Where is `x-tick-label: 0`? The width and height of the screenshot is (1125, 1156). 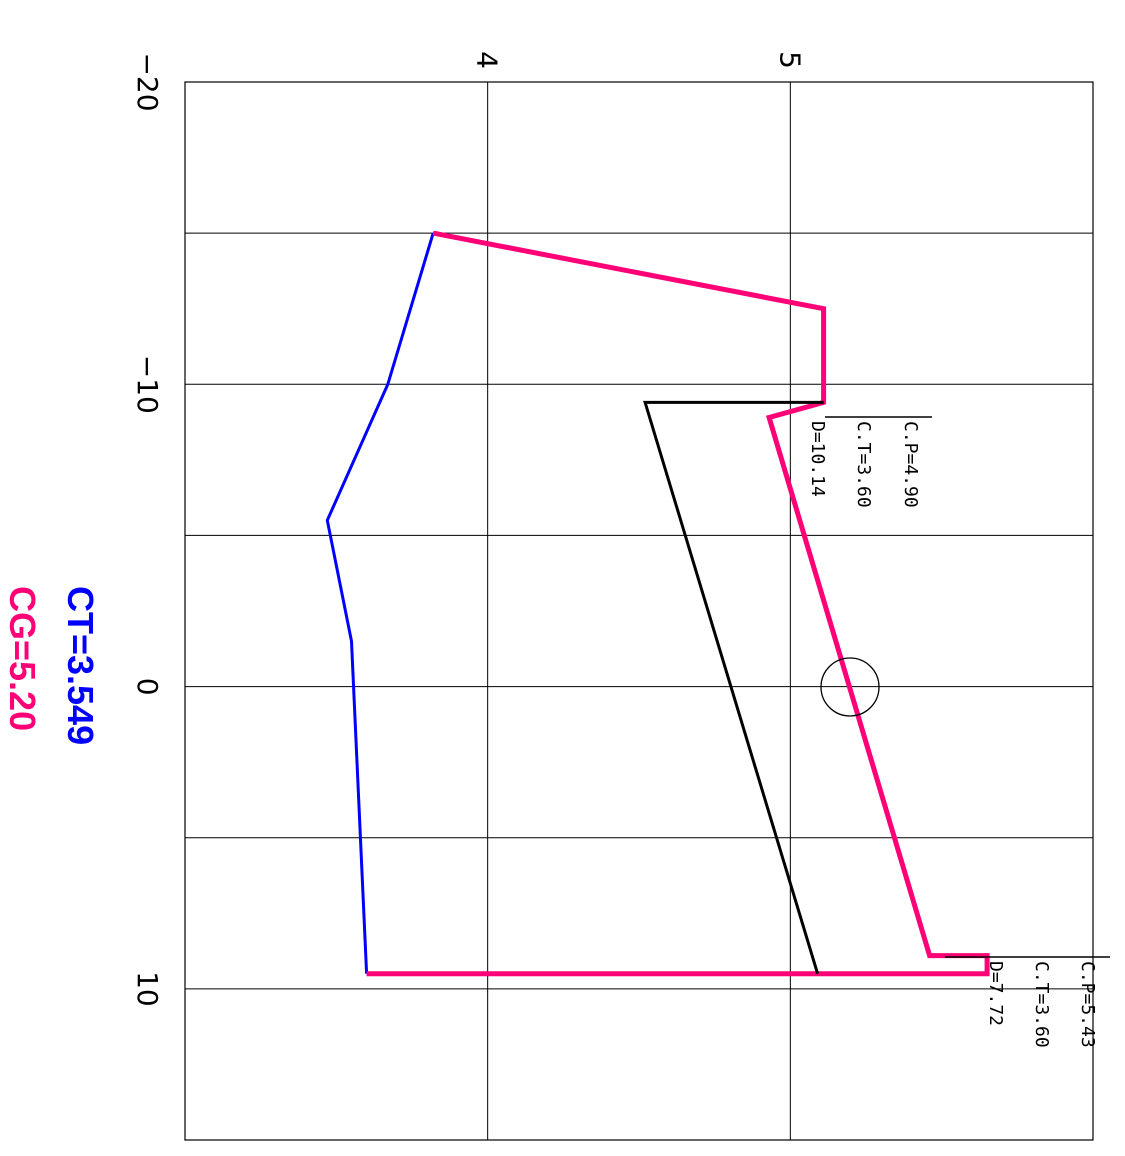
x-tick-label: 0 is located at coordinates (147, 687).